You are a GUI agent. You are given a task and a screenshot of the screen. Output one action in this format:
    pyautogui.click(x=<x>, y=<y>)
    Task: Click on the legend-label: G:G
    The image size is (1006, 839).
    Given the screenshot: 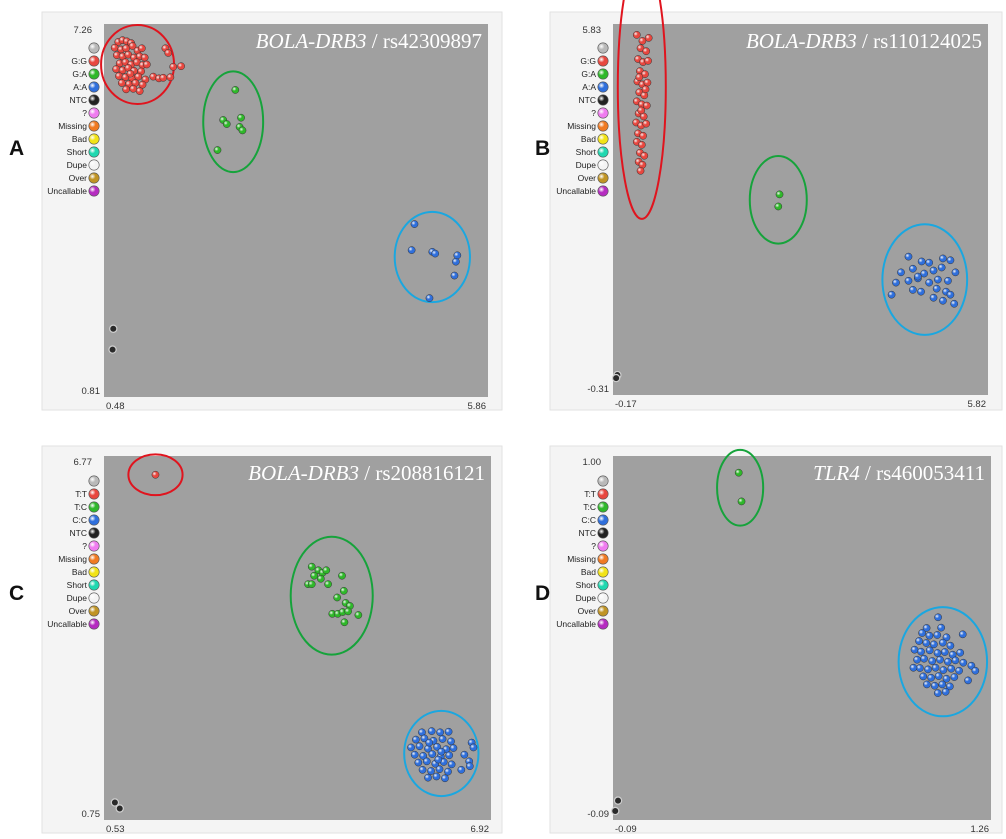 What is the action you would take?
    pyautogui.click(x=588, y=61)
    